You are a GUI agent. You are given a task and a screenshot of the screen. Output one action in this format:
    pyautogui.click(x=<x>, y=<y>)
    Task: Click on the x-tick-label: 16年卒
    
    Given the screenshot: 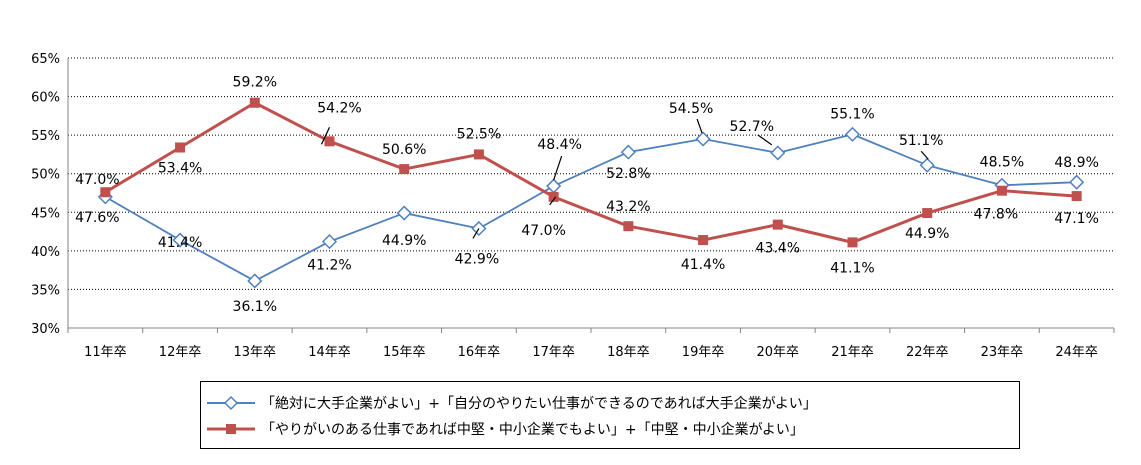 What is the action you would take?
    pyautogui.click(x=479, y=352)
    